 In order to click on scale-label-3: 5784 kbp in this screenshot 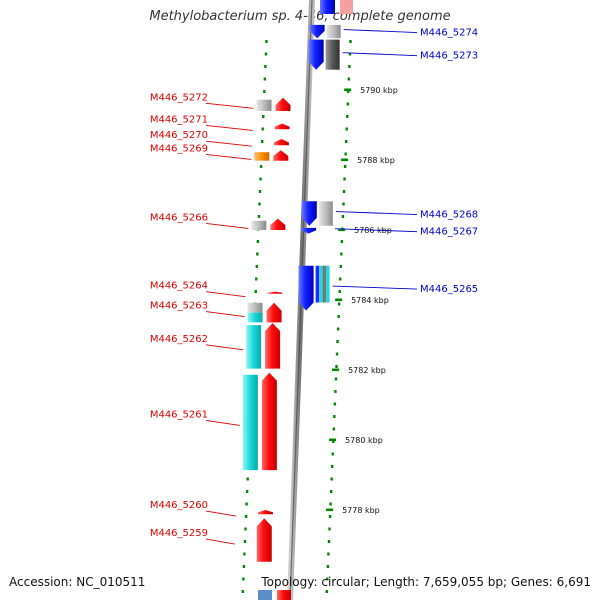, I will do `click(370, 300)`.